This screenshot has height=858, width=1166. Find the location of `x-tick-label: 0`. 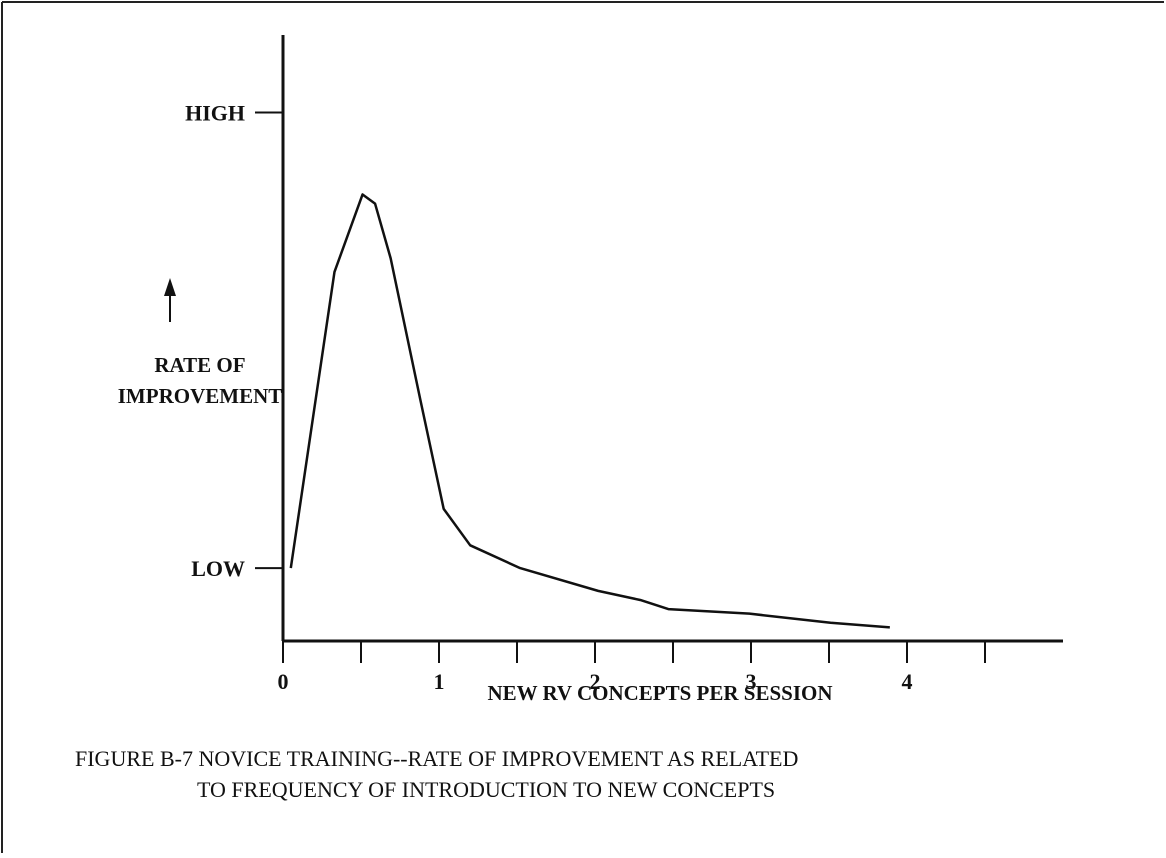

x-tick-label: 0 is located at coordinates (283, 681).